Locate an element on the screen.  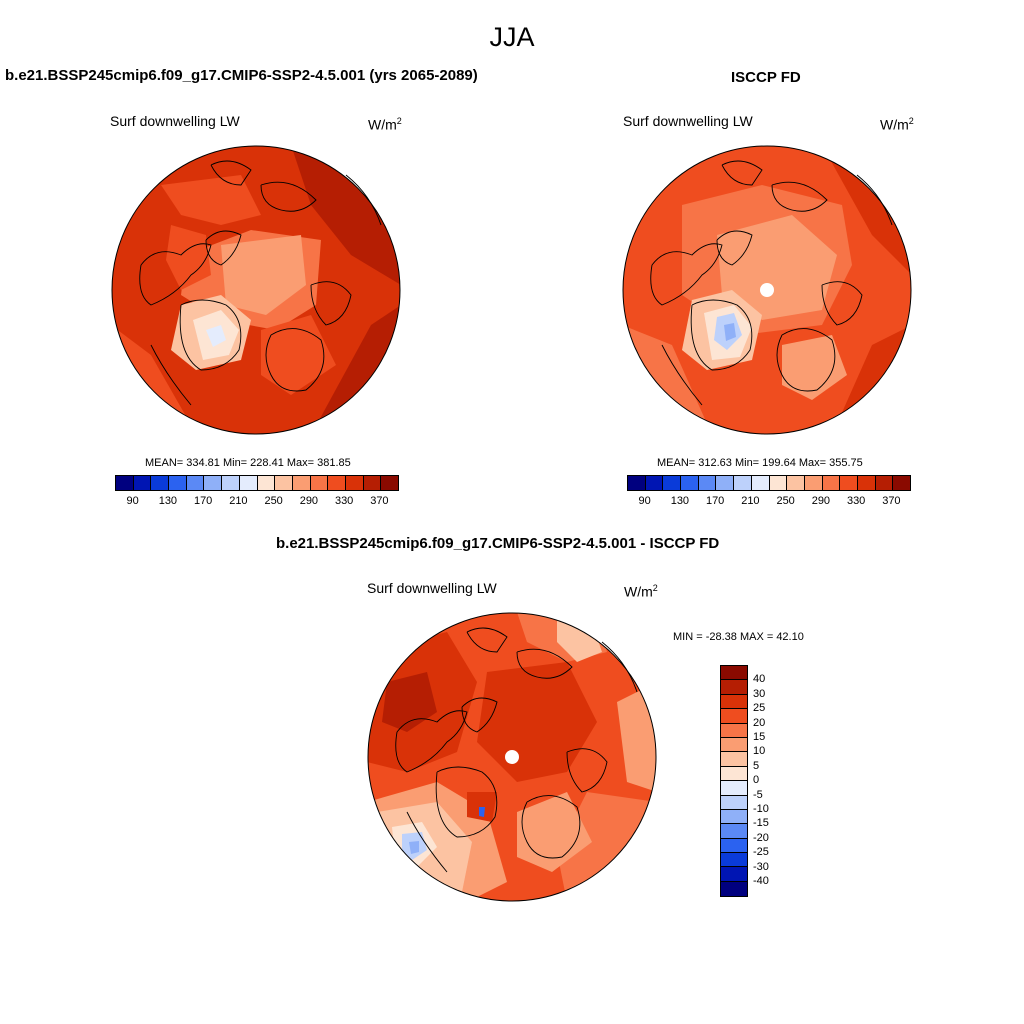
diff-stats: MIN = -28.38 MAX = 42.10 is located at coordinates (738, 637).